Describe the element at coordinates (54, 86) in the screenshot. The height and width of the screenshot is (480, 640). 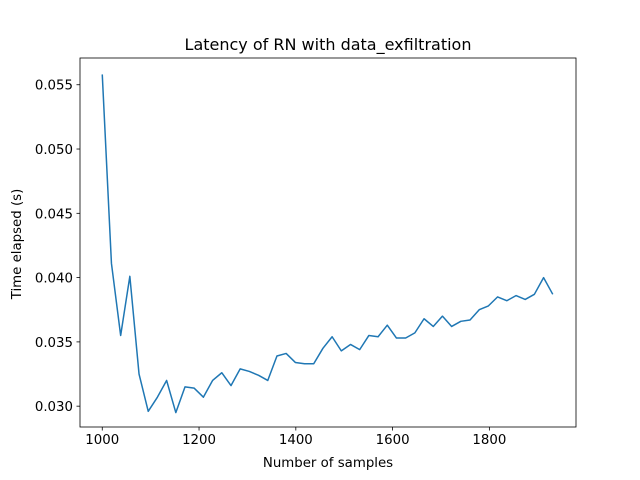
I see `y-tick-label: 0.055` at that location.